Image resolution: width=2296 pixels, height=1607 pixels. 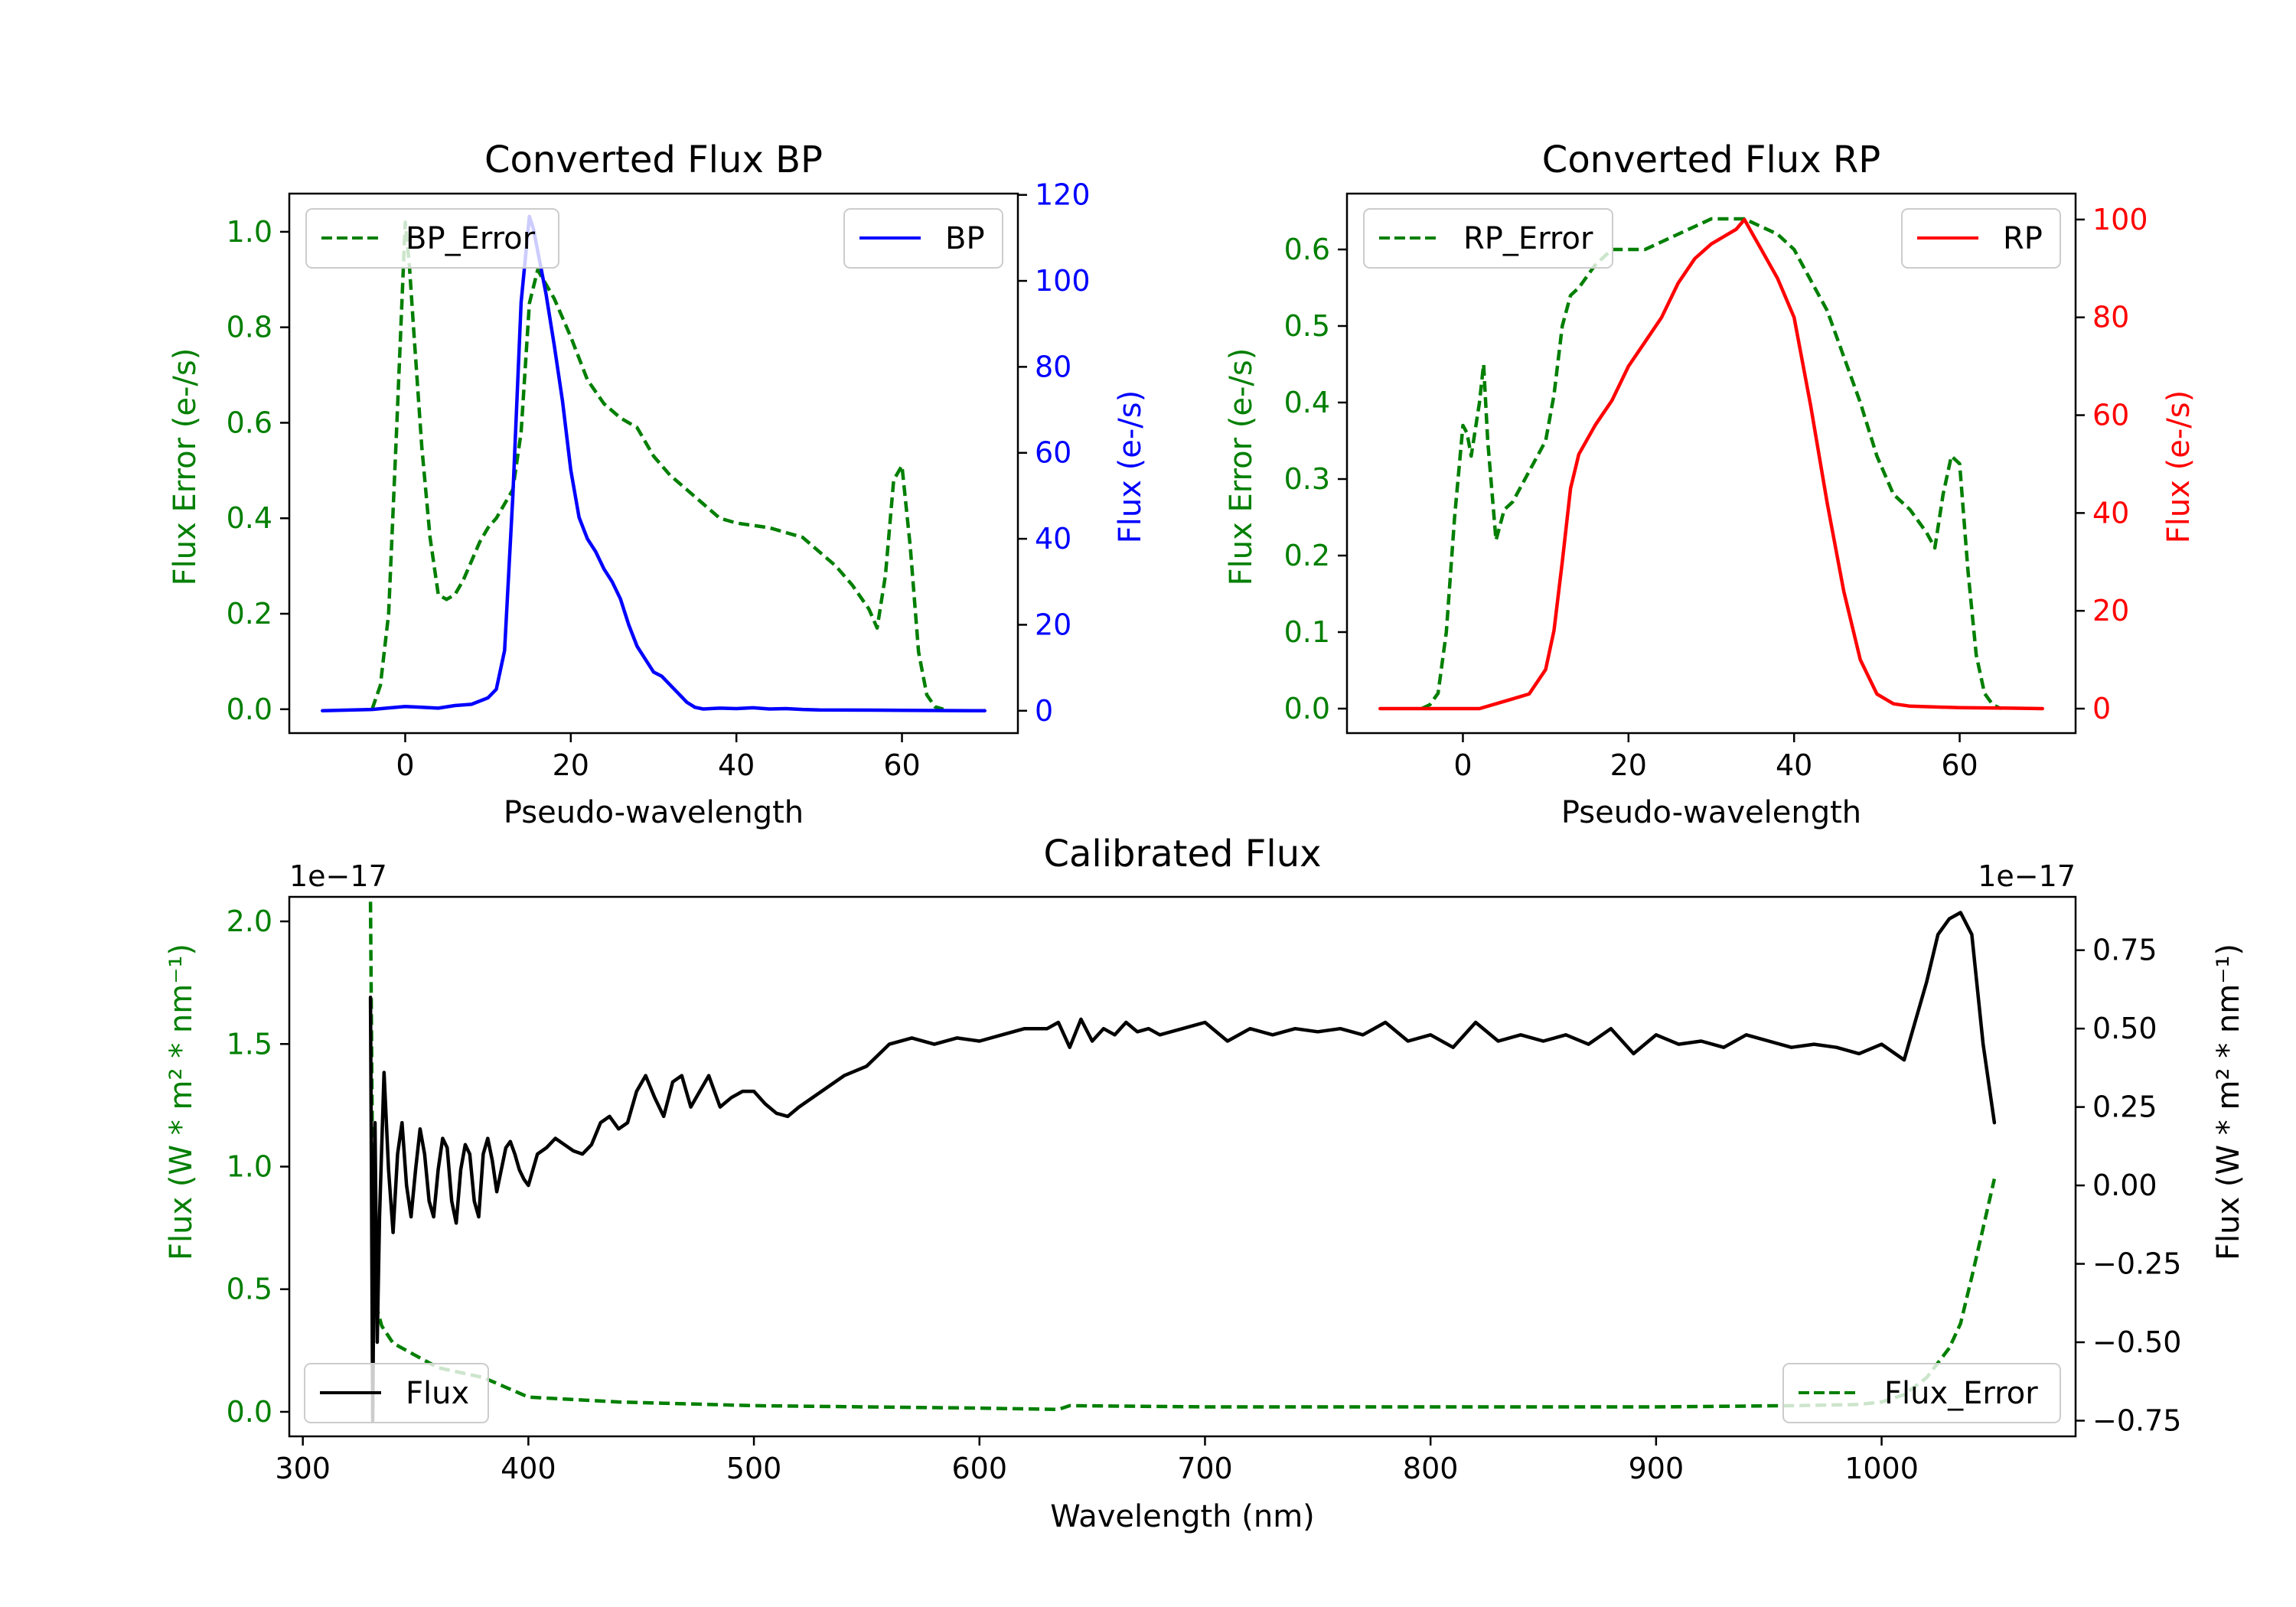 I want to click on calibrated-offset-right: 1e−17, so click(x=2027, y=876).